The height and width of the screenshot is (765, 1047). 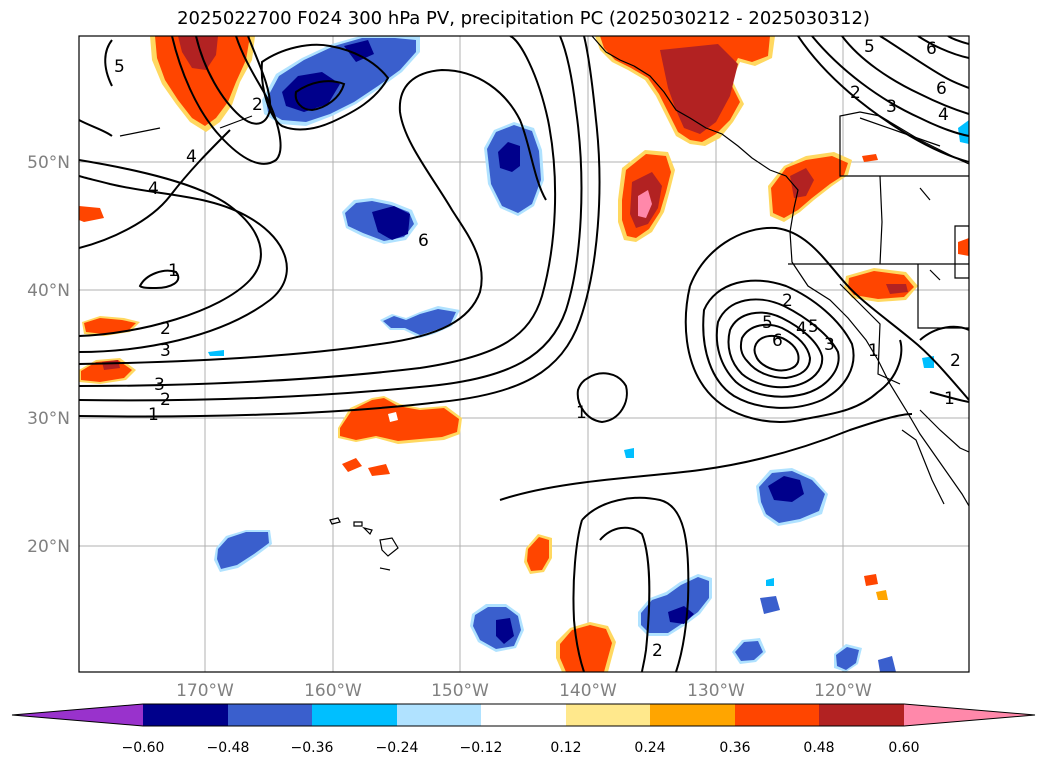 What do you see at coordinates (143, 748) in the screenshot?
I see `colorbar-tick-label: −0.60` at bounding box center [143, 748].